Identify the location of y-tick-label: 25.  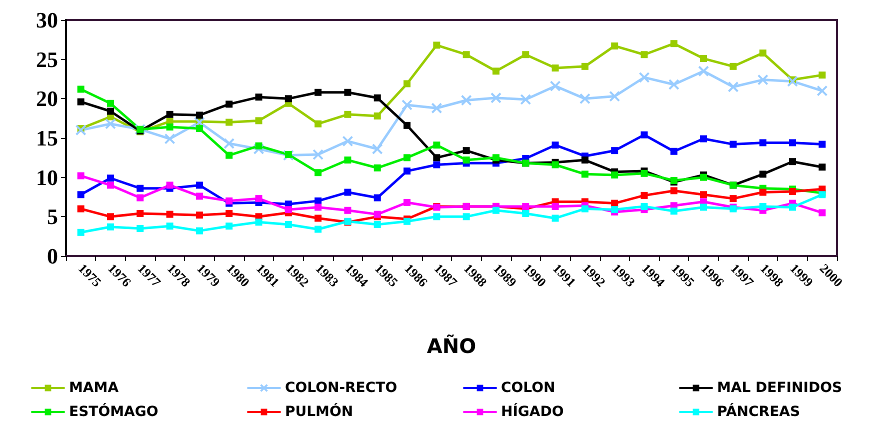
(47, 59).